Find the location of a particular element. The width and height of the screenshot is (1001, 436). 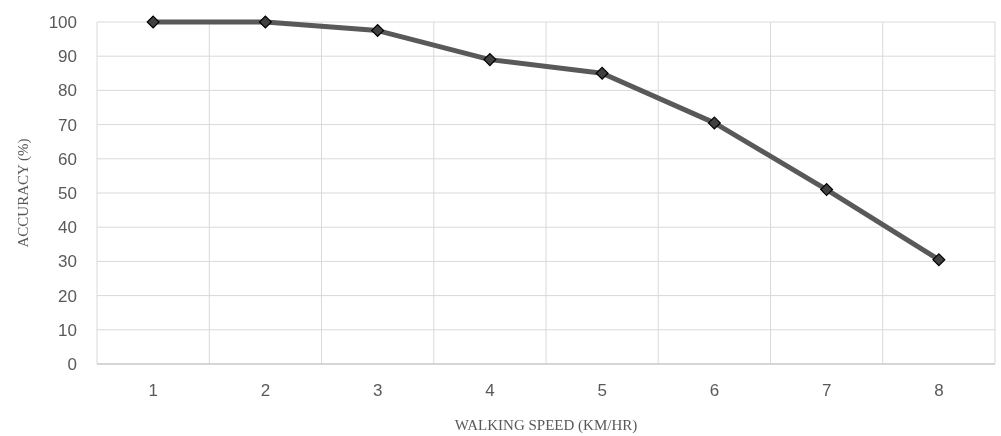

y-tick-label: 40 is located at coordinates (67, 228).